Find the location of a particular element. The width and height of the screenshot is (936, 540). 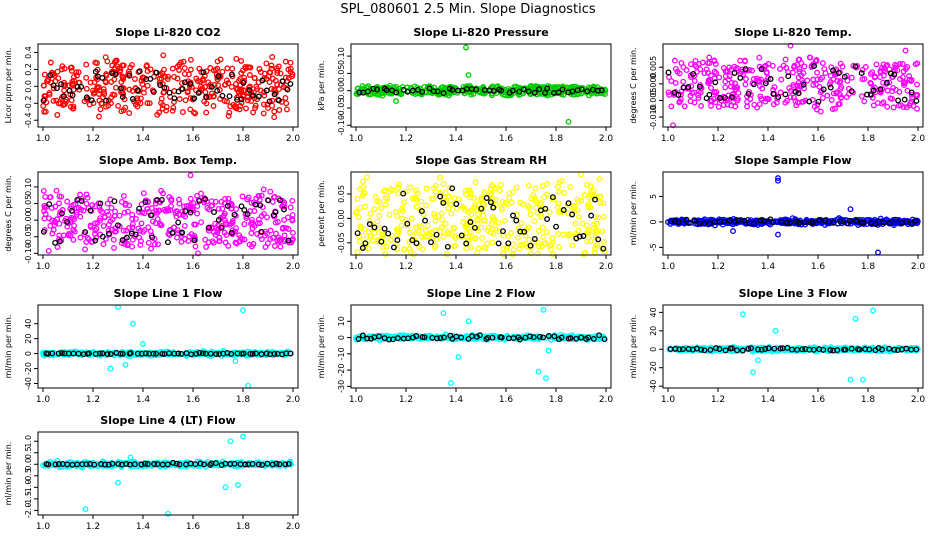

x-tick-label: 1.8 is located at coordinates (868, 139).